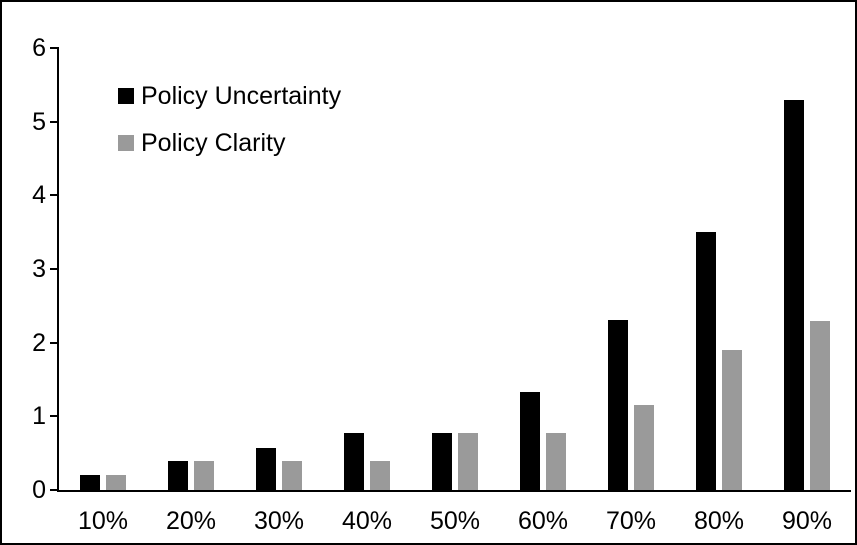 The width and height of the screenshot is (857, 545). I want to click on bar-policy-uncertainty-80-, so click(706, 361).